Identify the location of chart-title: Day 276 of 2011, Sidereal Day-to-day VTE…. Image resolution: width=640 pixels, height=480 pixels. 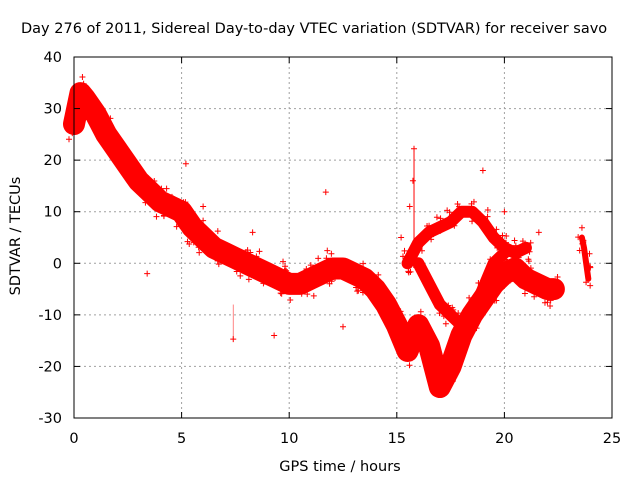
(314, 29).